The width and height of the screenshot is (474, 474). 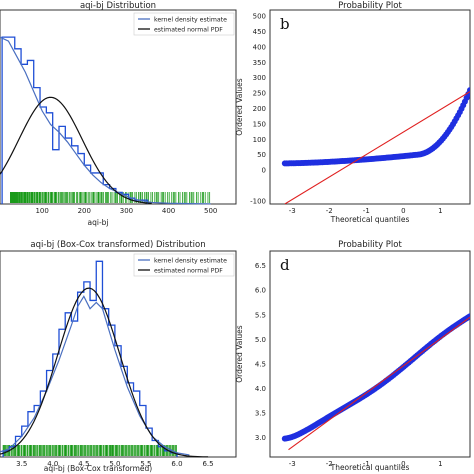 What do you see at coordinates (259, 63) in the screenshot?
I see `y-tick-label-b: 350` at bounding box center [259, 63].